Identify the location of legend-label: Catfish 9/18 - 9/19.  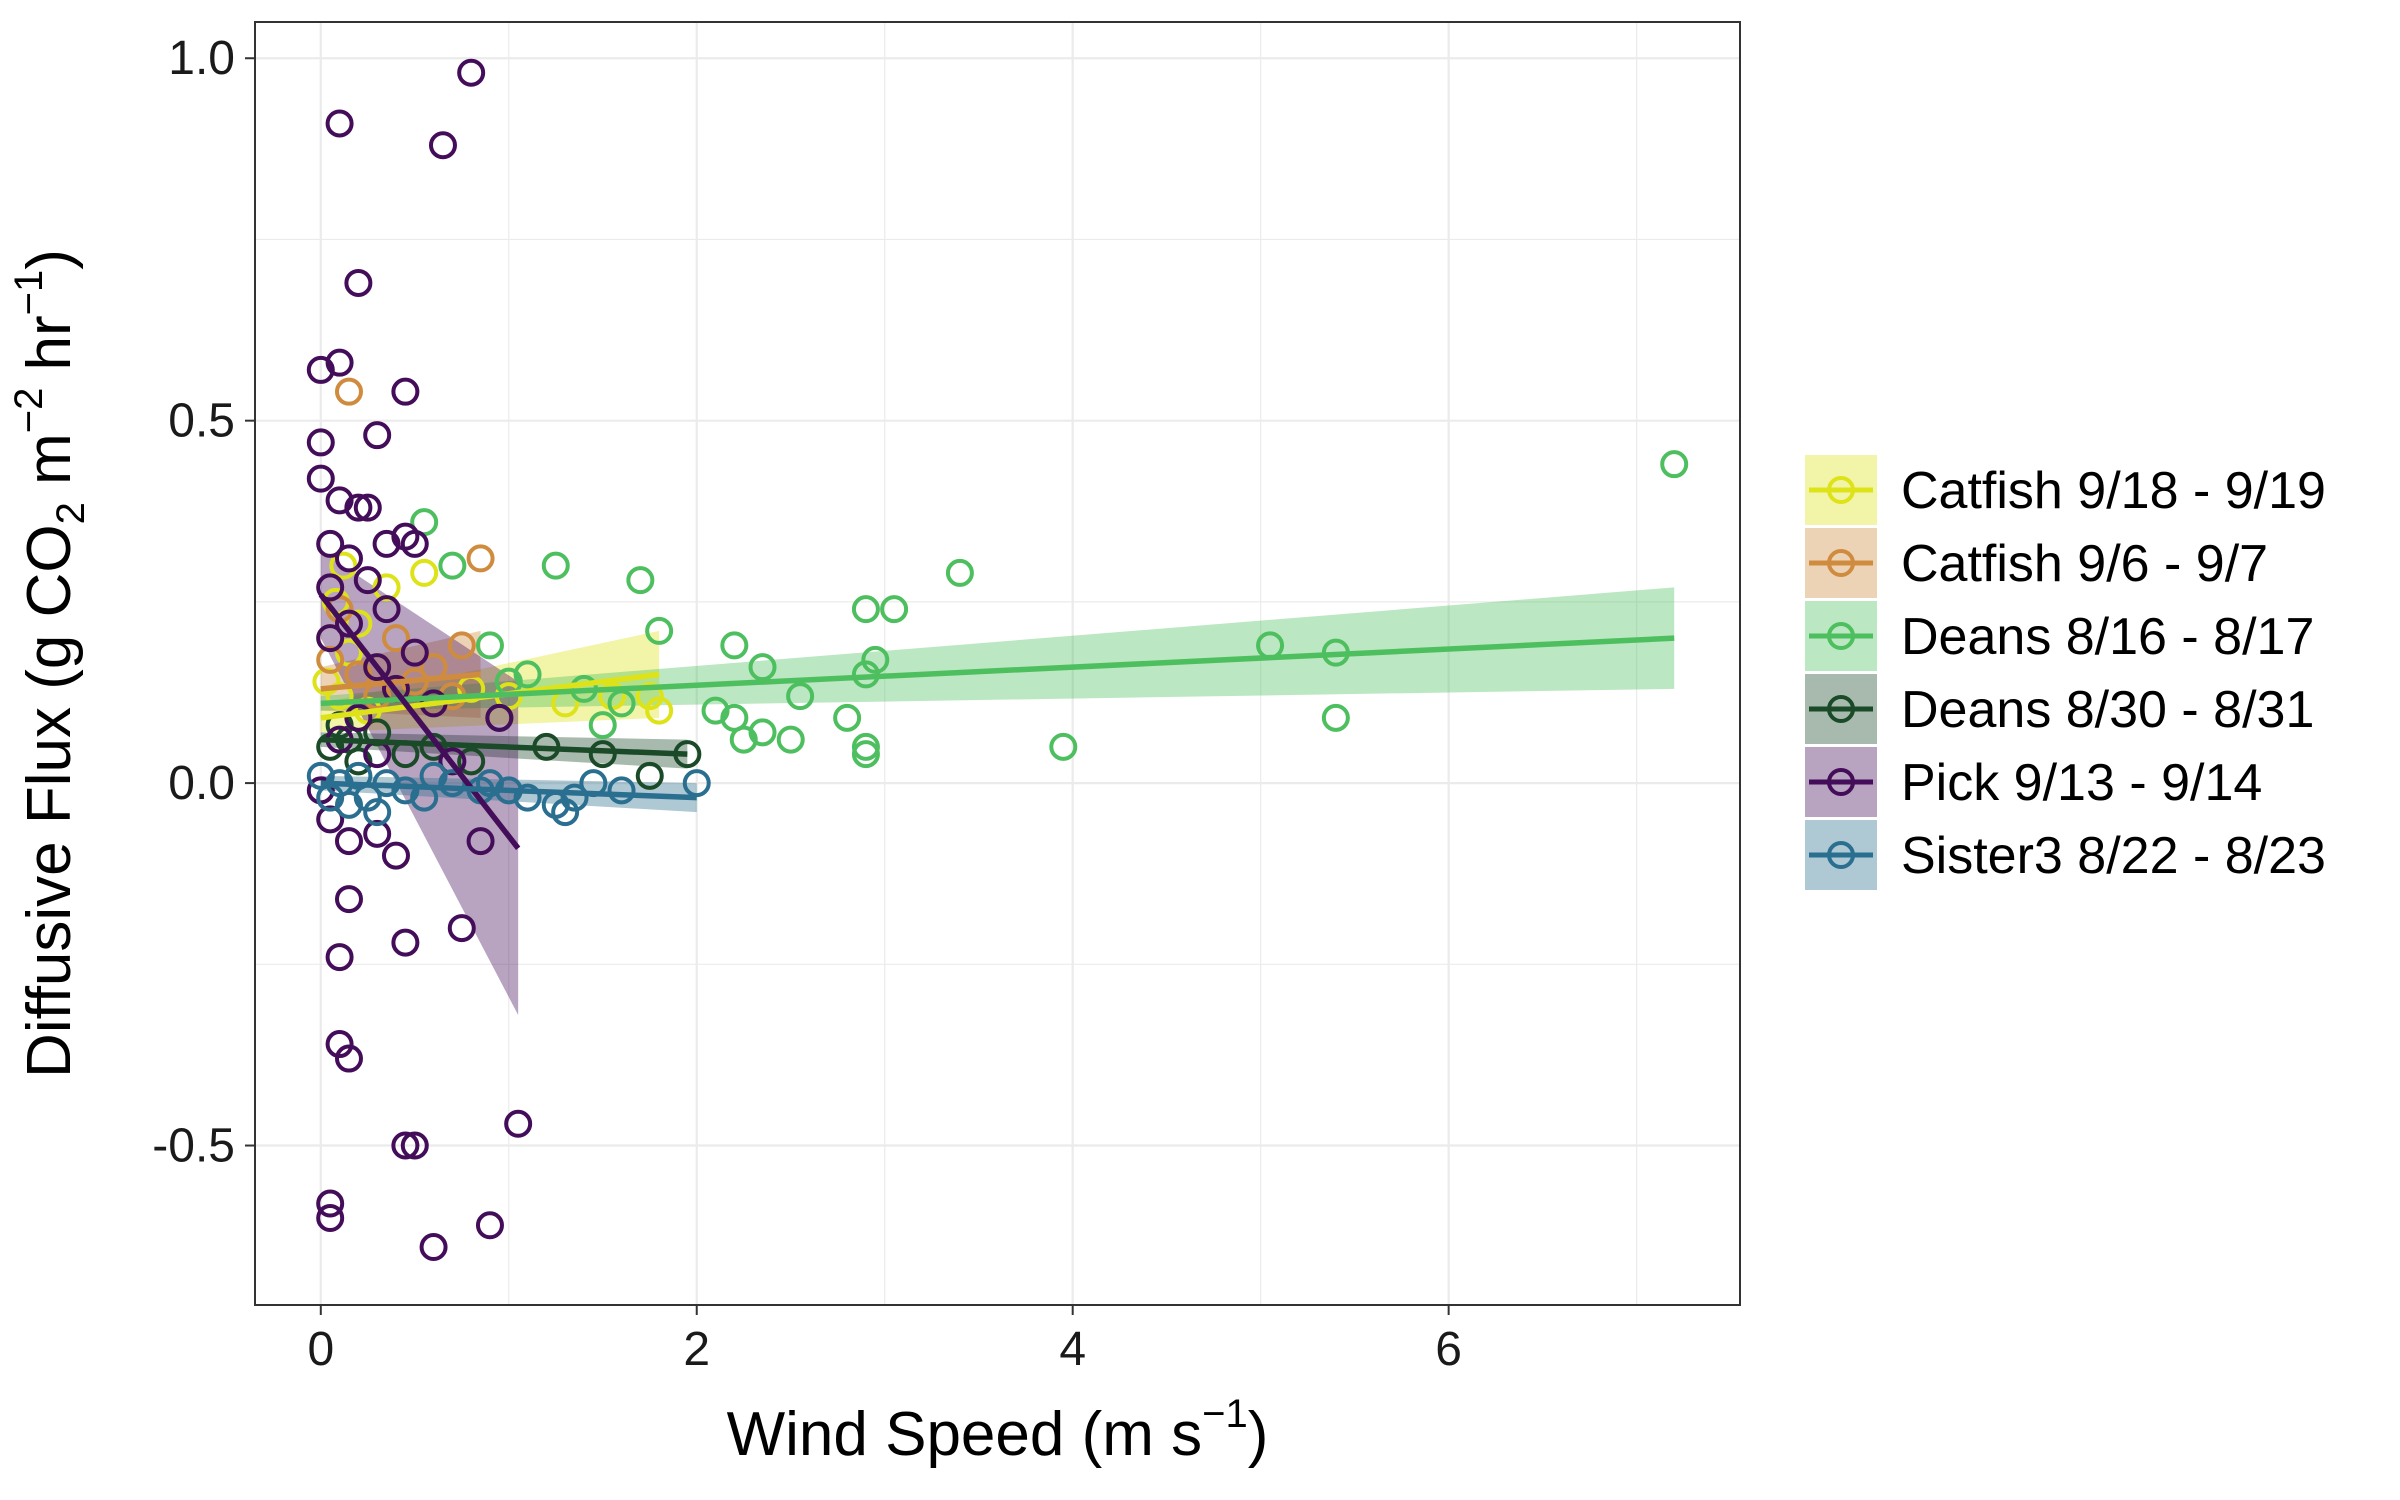
(2113, 491).